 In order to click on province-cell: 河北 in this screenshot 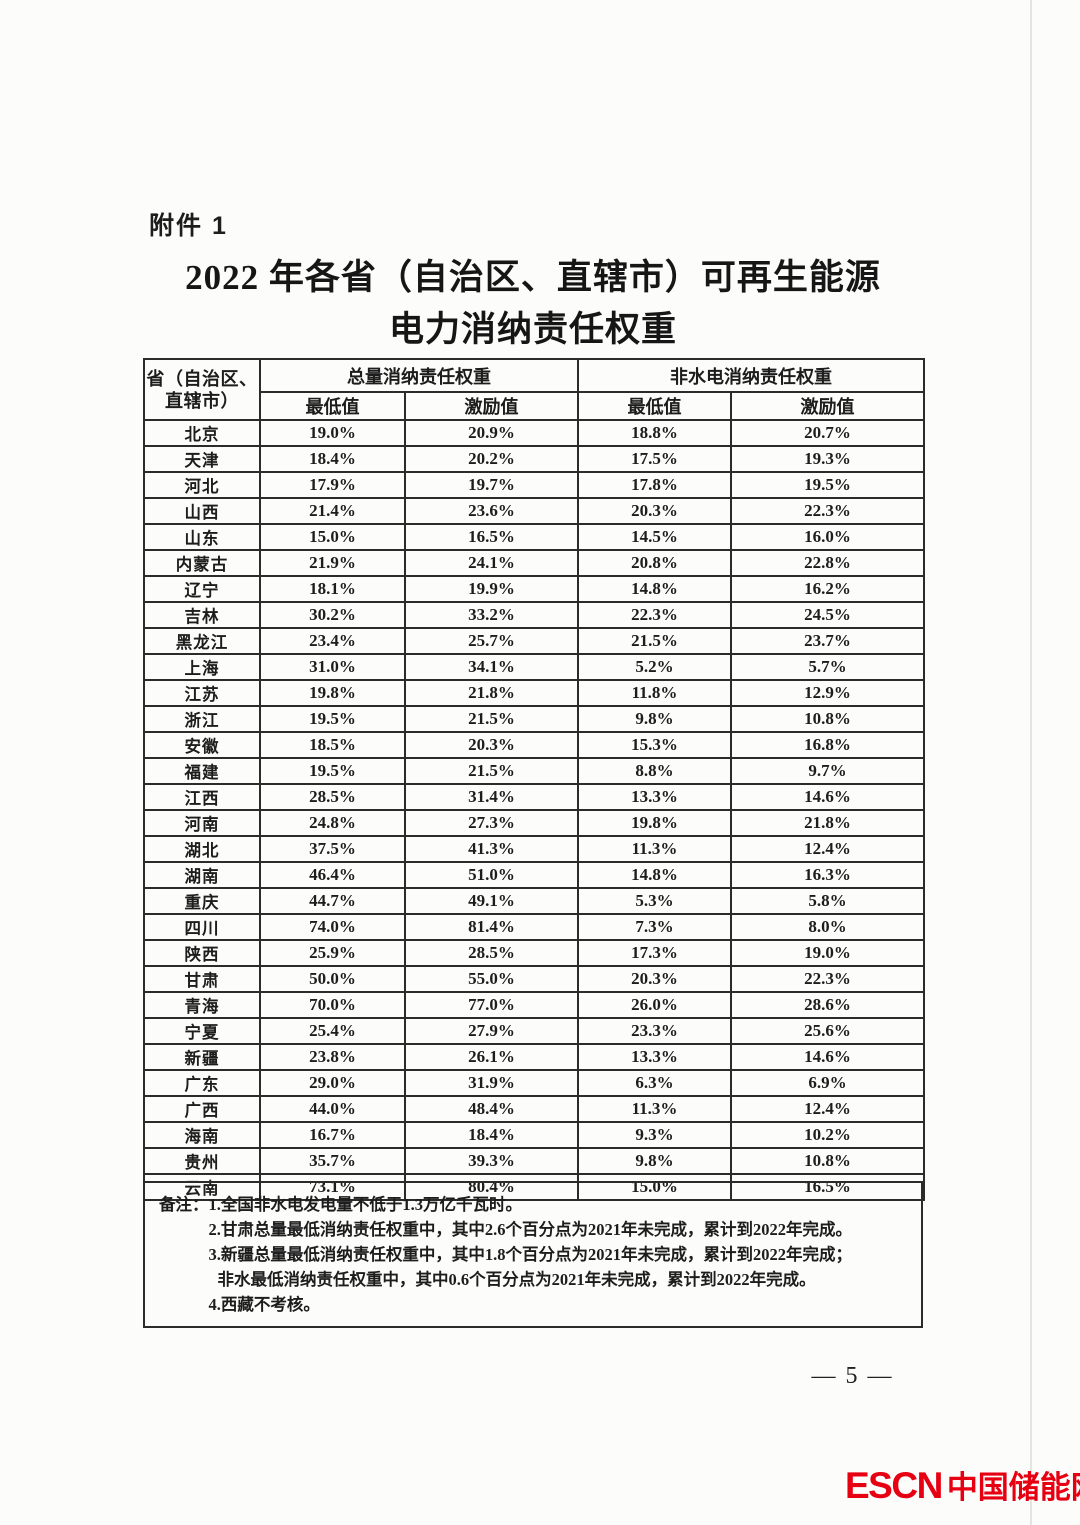, I will do `click(202, 485)`.